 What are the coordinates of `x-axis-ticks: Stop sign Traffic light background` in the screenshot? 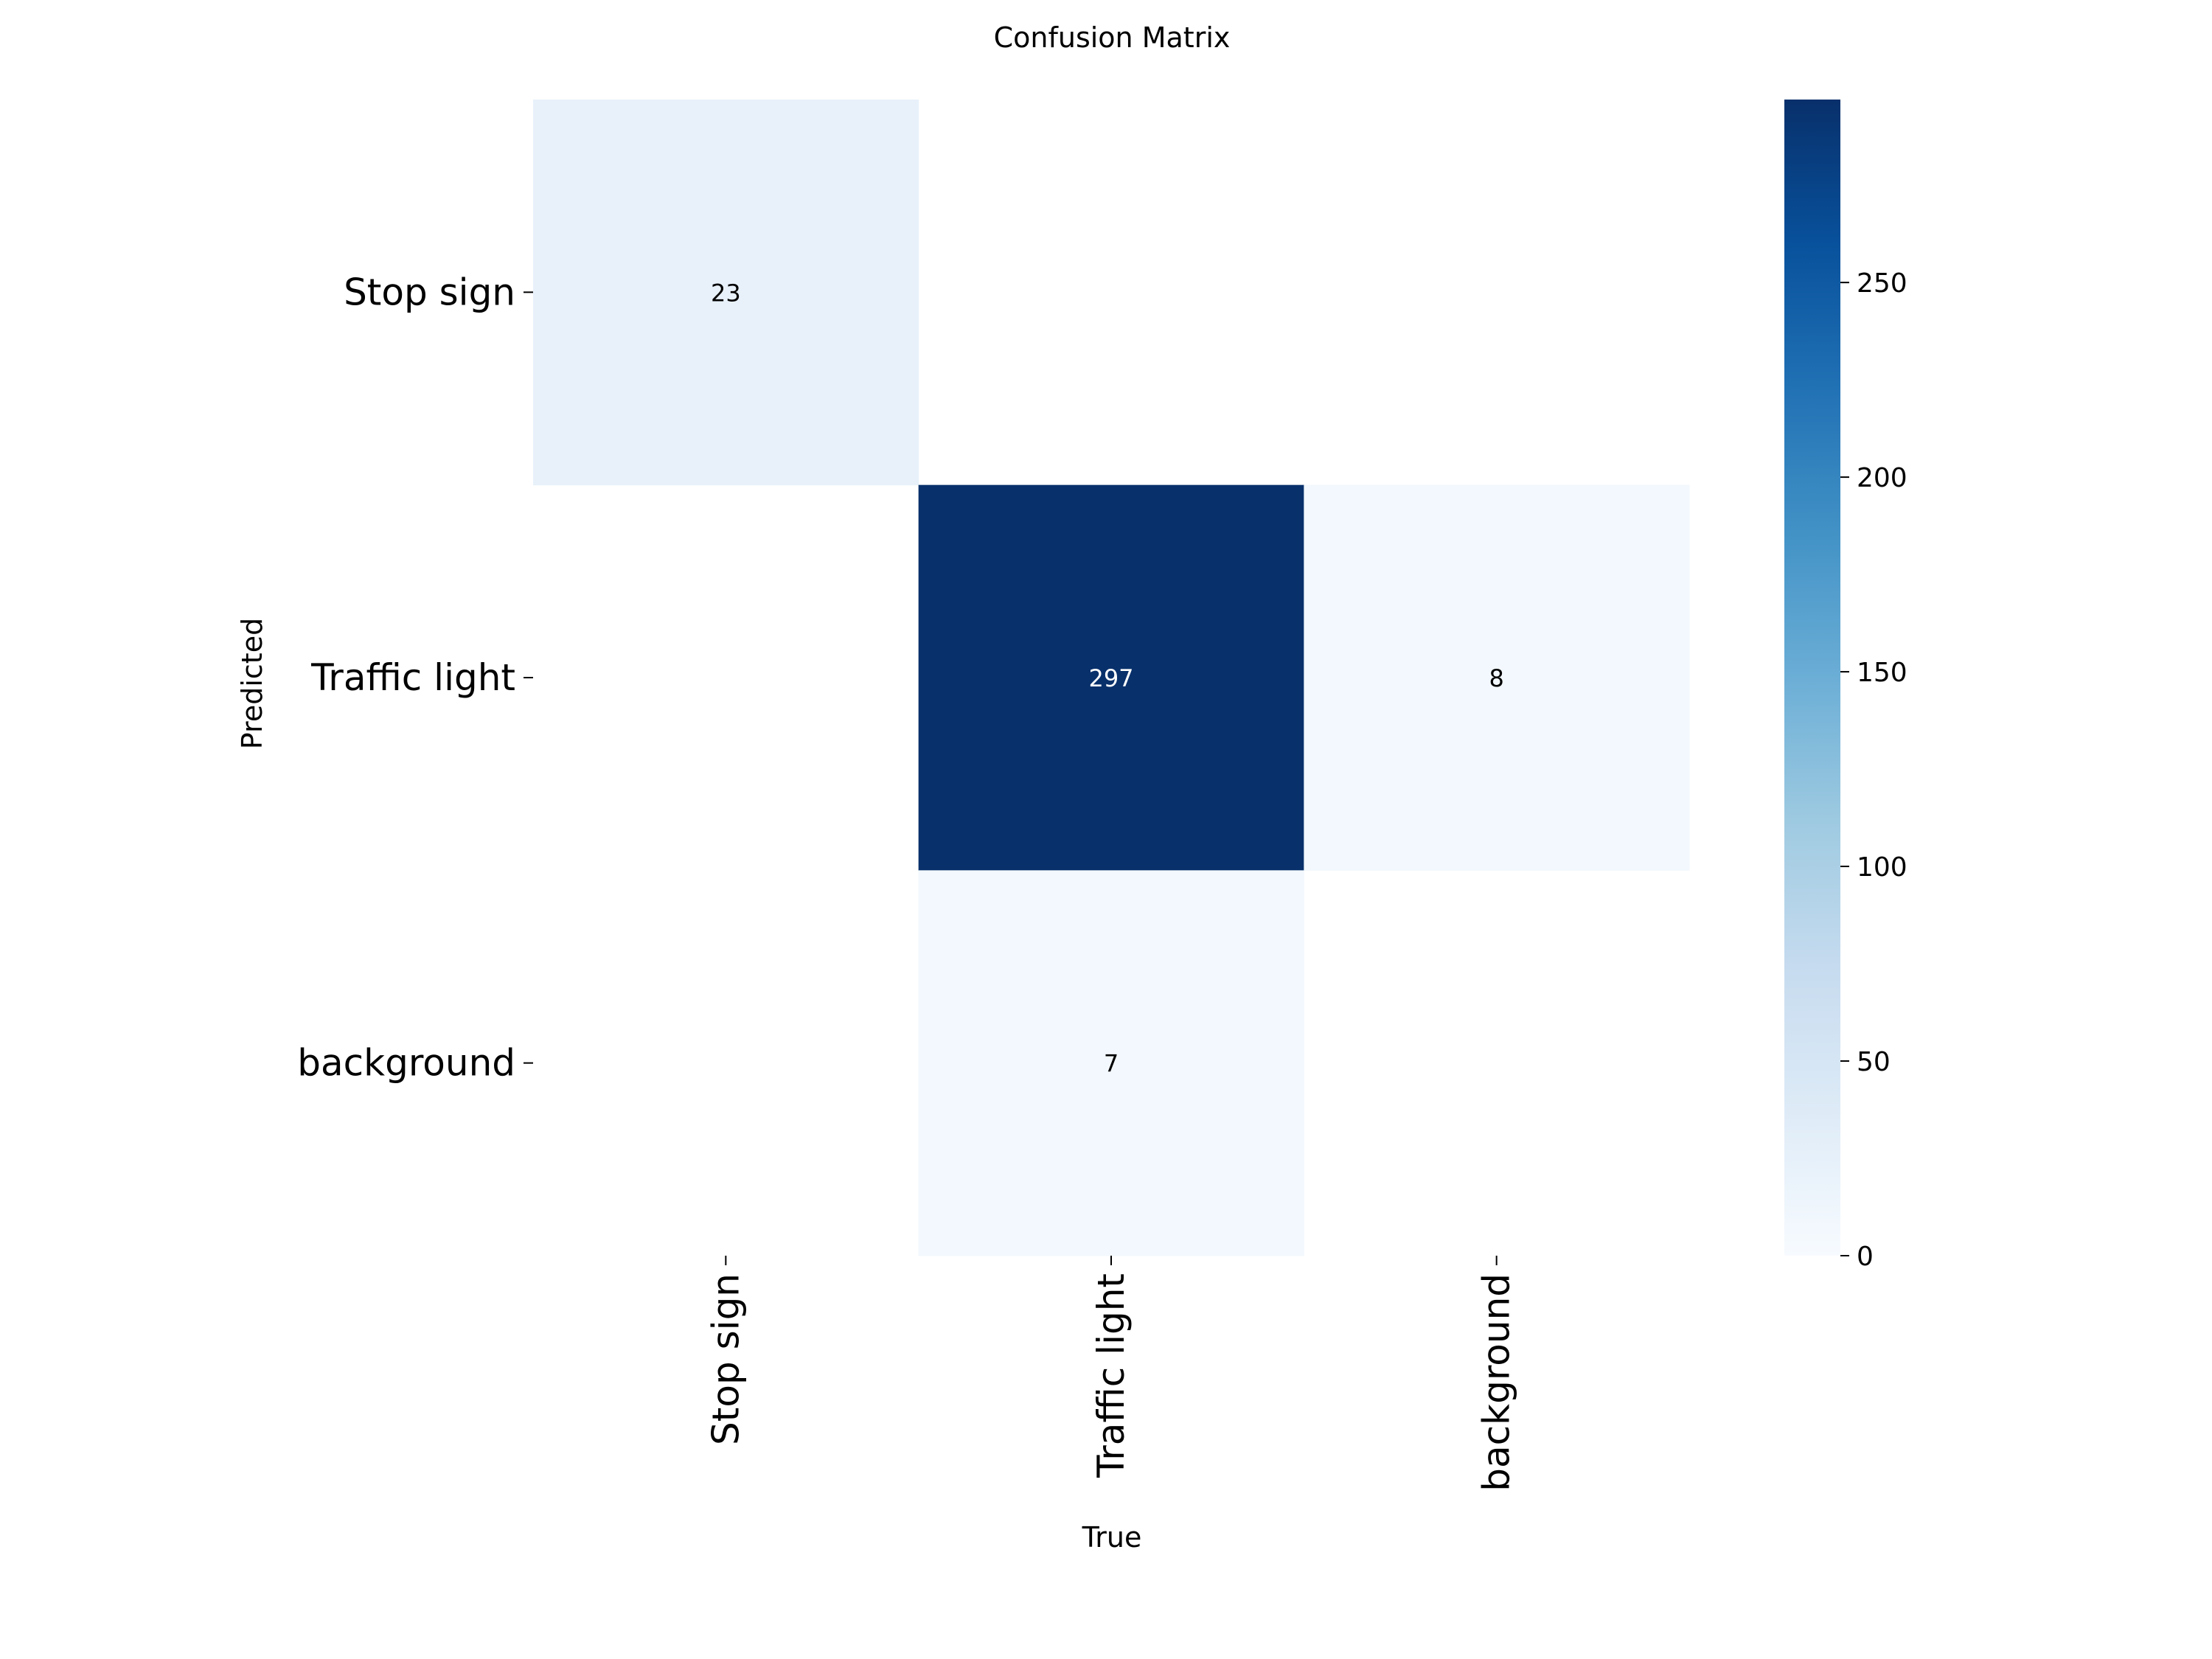 It's located at (1111, 1374).